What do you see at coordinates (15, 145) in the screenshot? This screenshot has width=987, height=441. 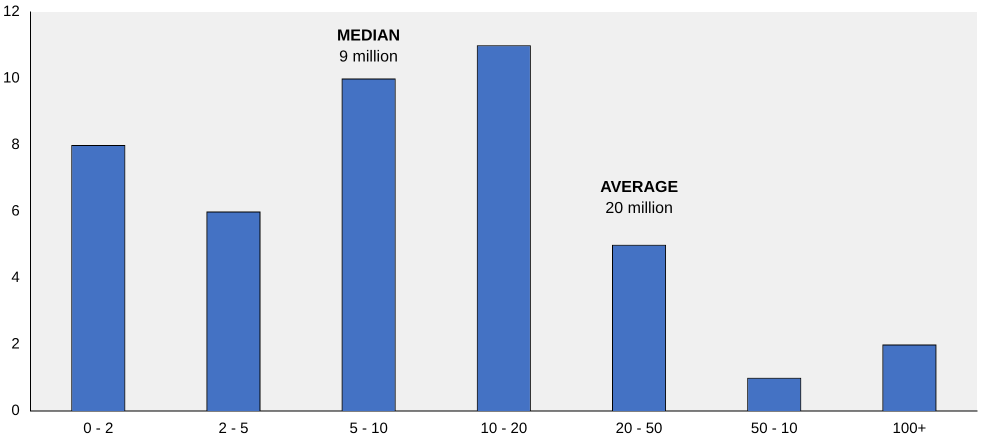 I see `y-tick-label: 8` at bounding box center [15, 145].